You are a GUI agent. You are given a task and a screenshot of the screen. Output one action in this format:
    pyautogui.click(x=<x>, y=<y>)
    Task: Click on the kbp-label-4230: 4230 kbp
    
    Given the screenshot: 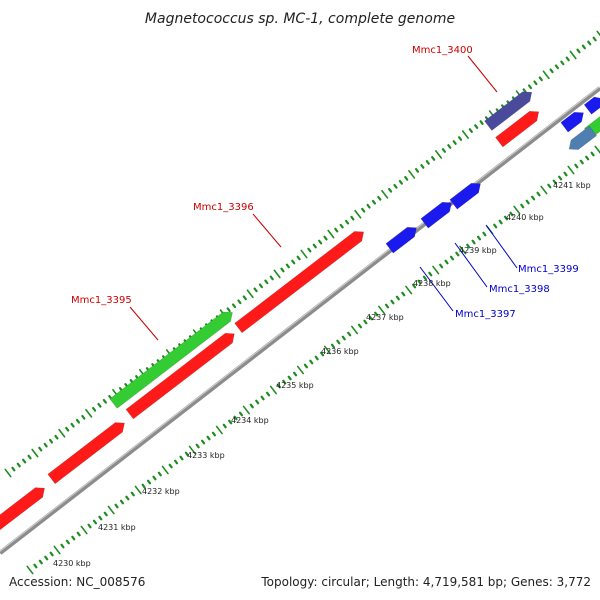 What is the action you would take?
    pyautogui.click(x=72, y=563)
    